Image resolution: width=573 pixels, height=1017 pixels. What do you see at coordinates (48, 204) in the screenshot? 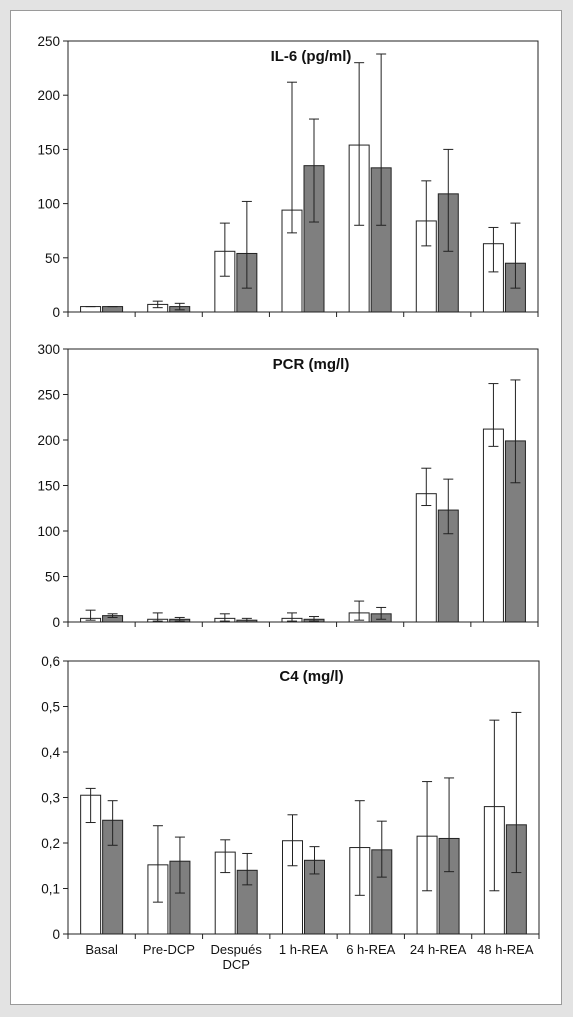
I see `chart1-y-tick-label: 100` at bounding box center [48, 204].